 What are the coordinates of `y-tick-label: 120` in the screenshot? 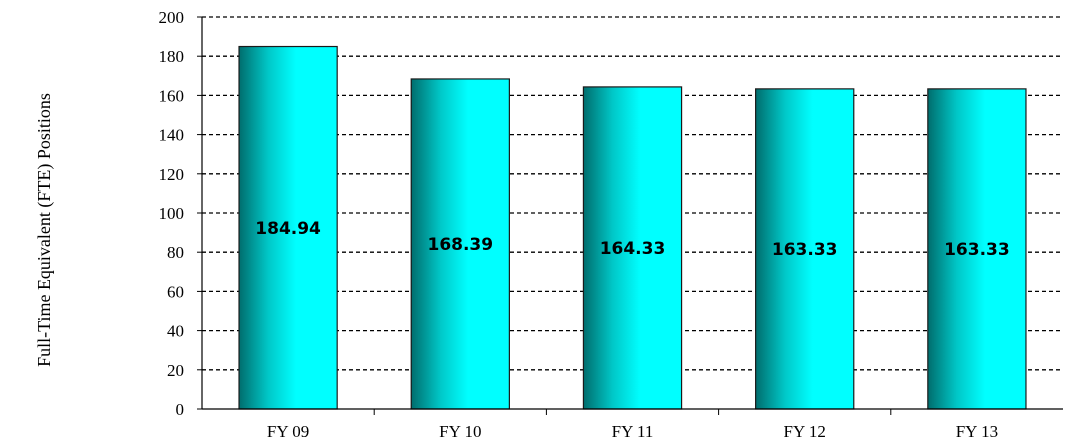 It's located at (172, 174).